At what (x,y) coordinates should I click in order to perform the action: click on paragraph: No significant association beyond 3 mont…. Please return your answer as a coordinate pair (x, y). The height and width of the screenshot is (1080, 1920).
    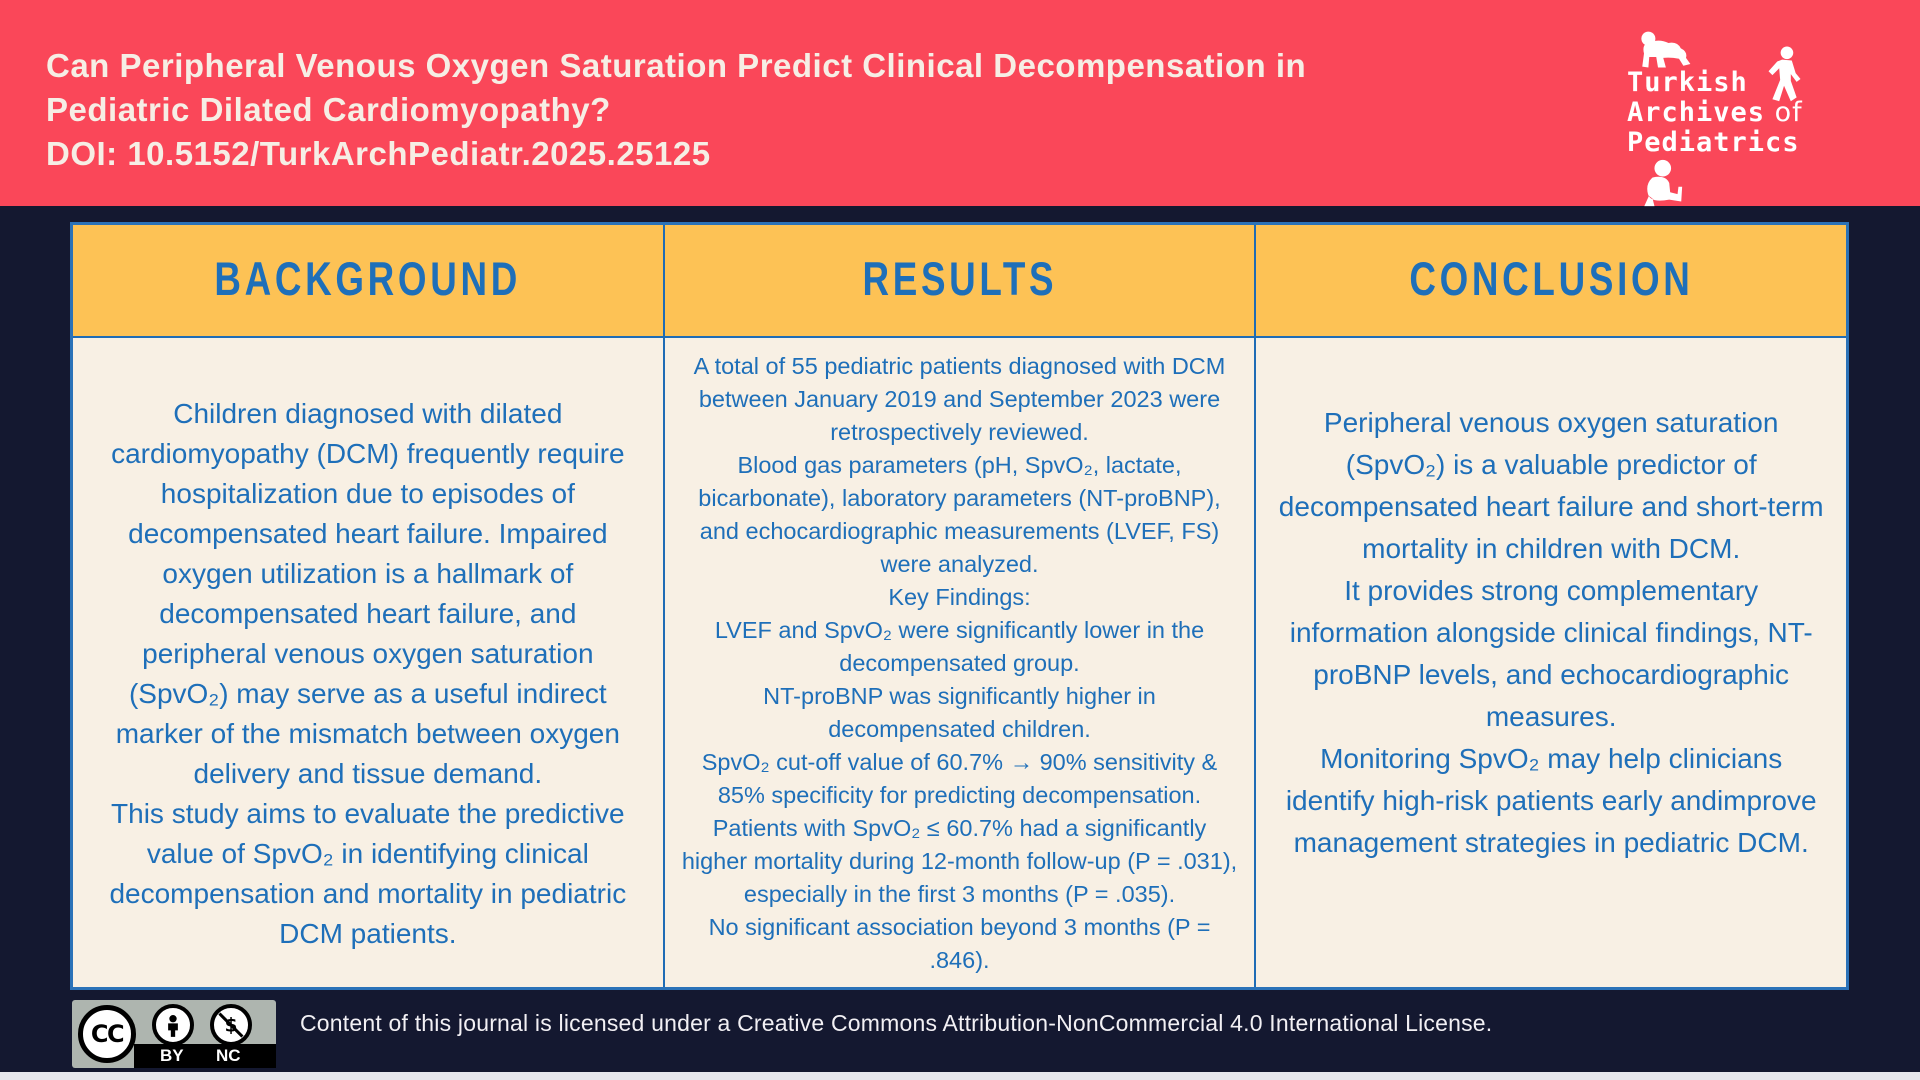
    Looking at the image, I should click on (959, 943).